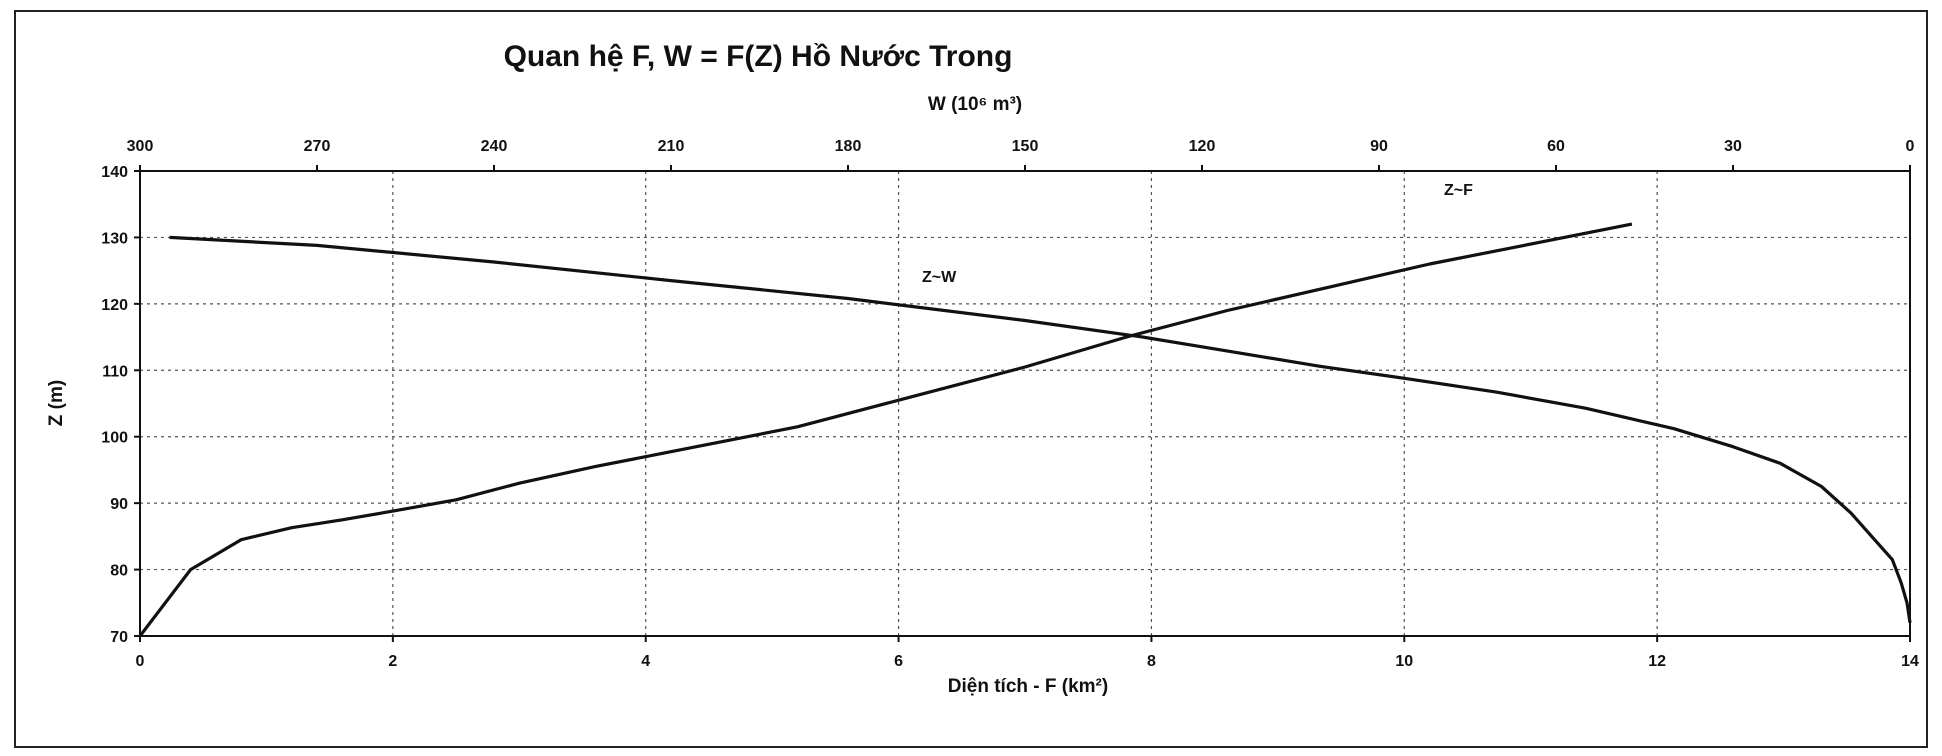  I want to click on x2-tick-label: 210, so click(671, 146).